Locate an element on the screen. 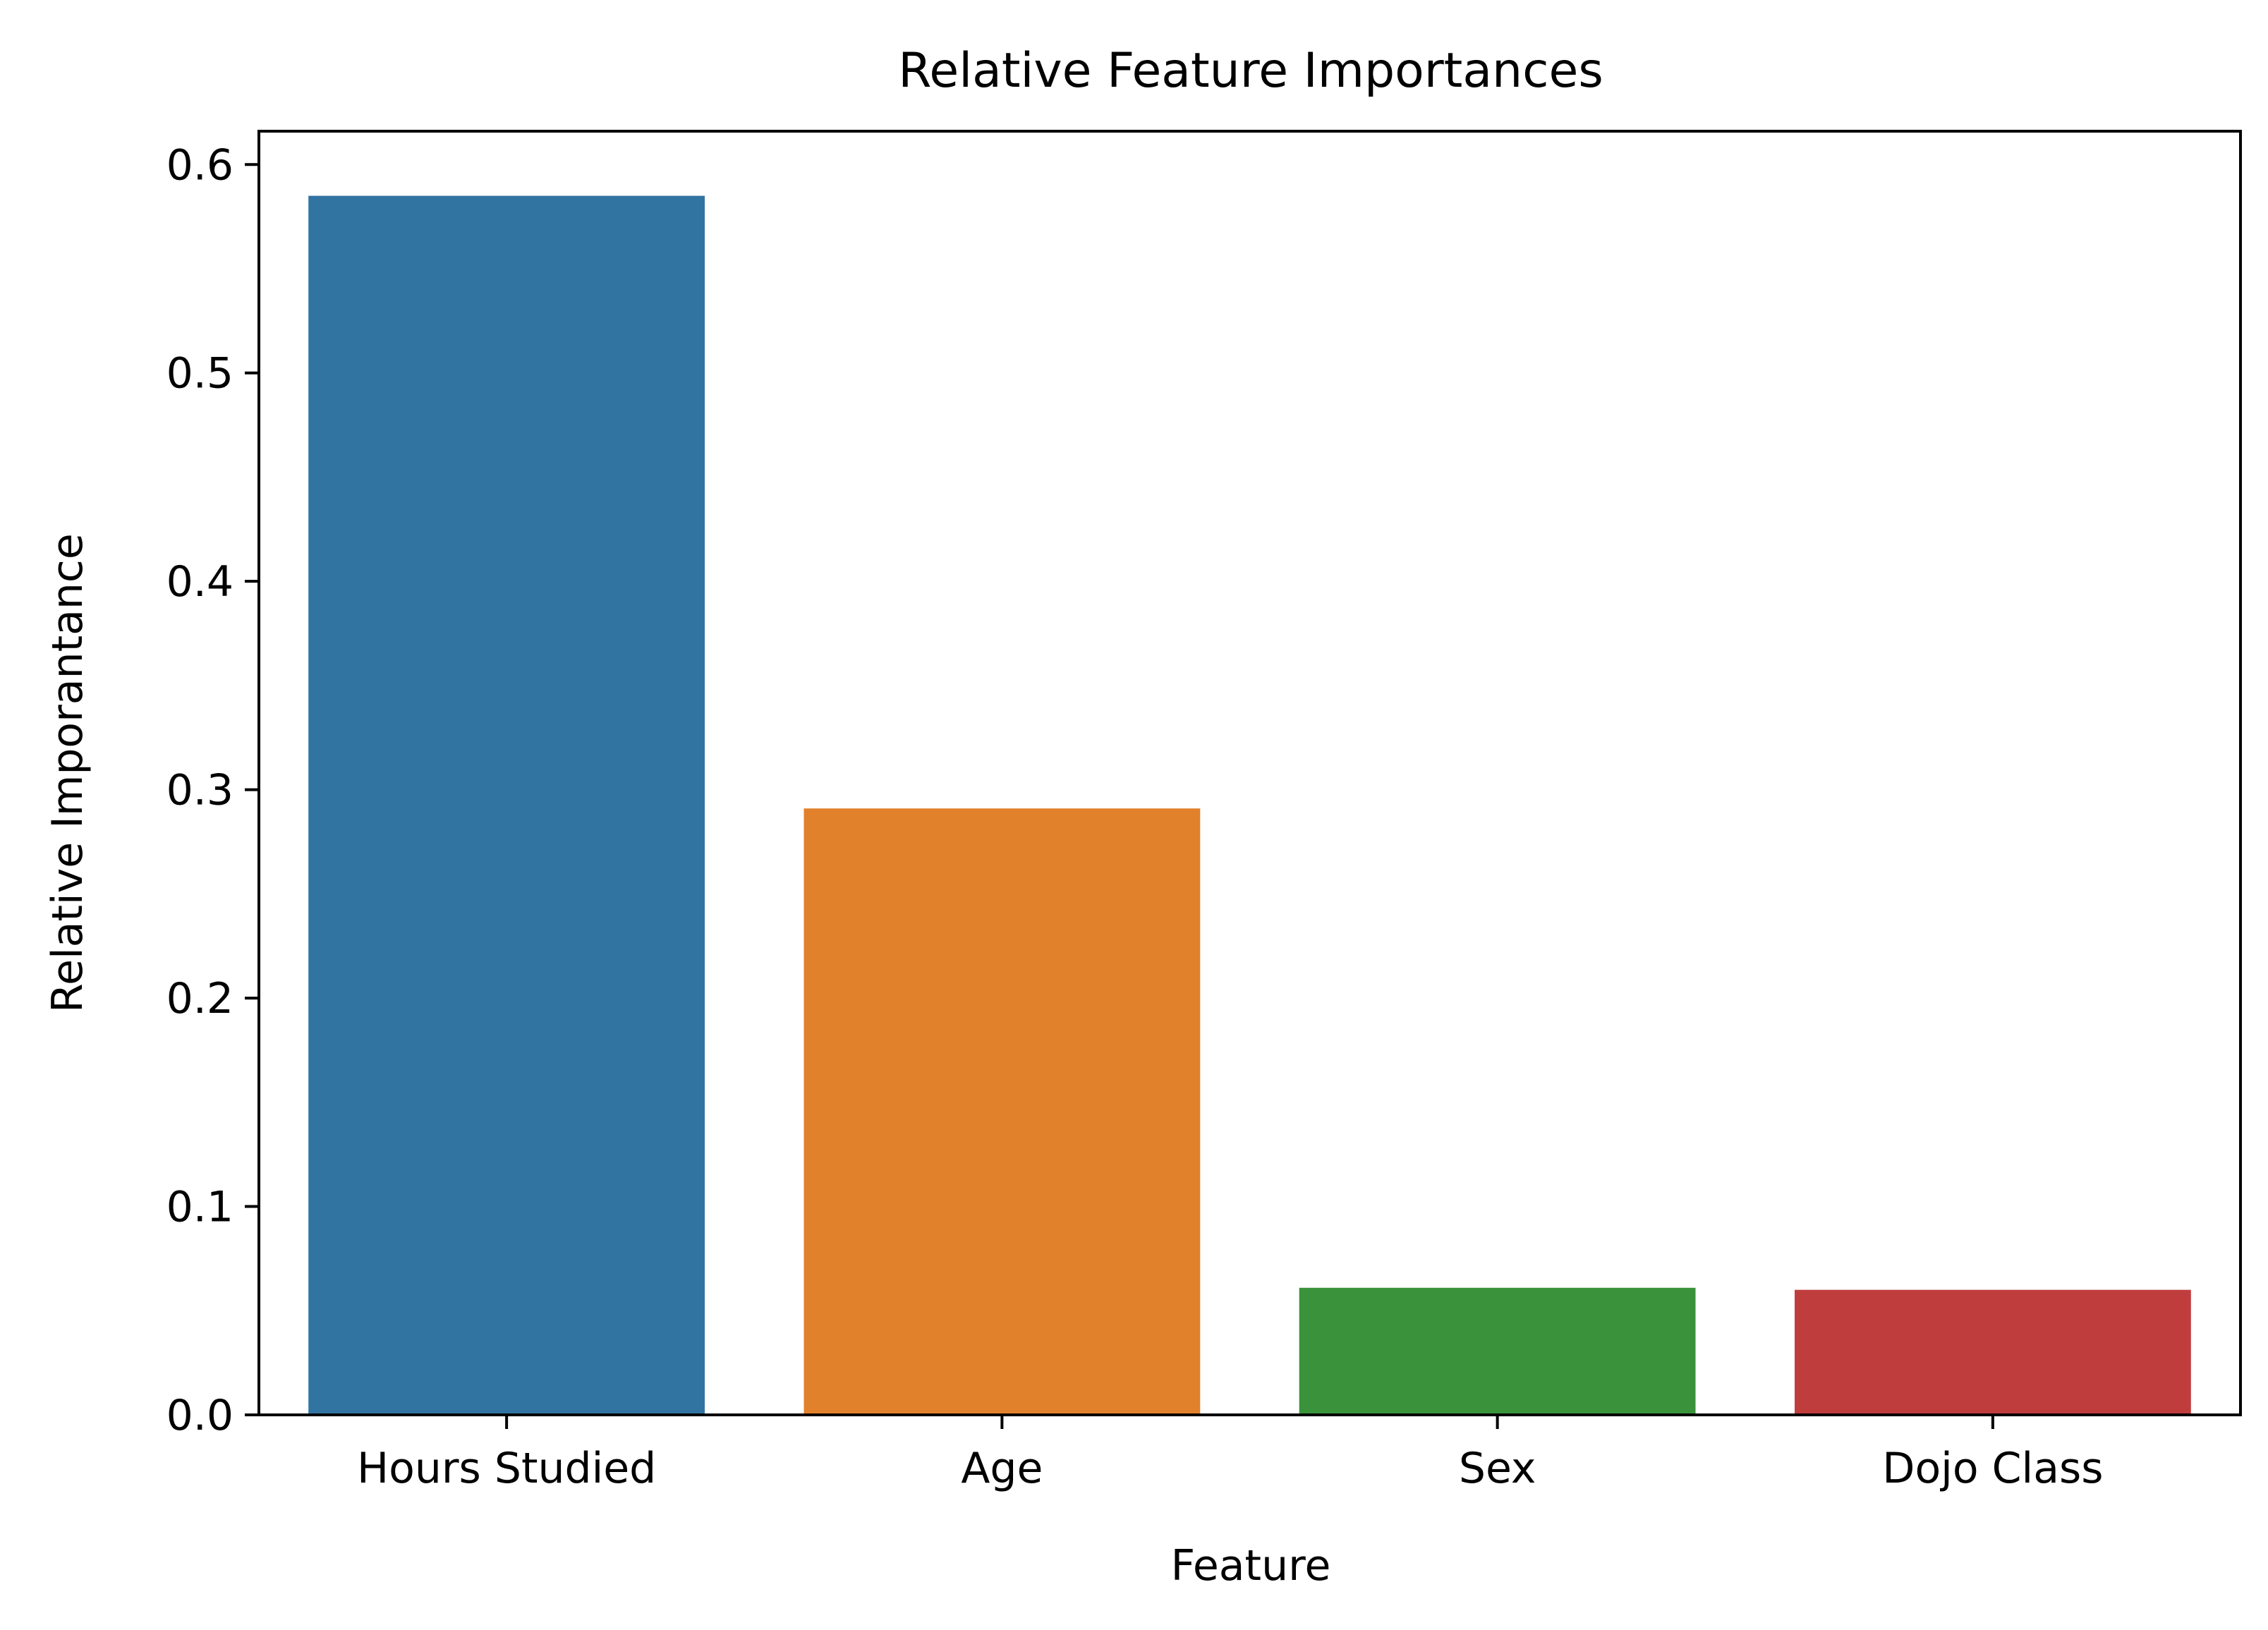 The height and width of the screenshot is (1630, 2268). y-tick-label: 0.6 is located at coordinates (200, 165).